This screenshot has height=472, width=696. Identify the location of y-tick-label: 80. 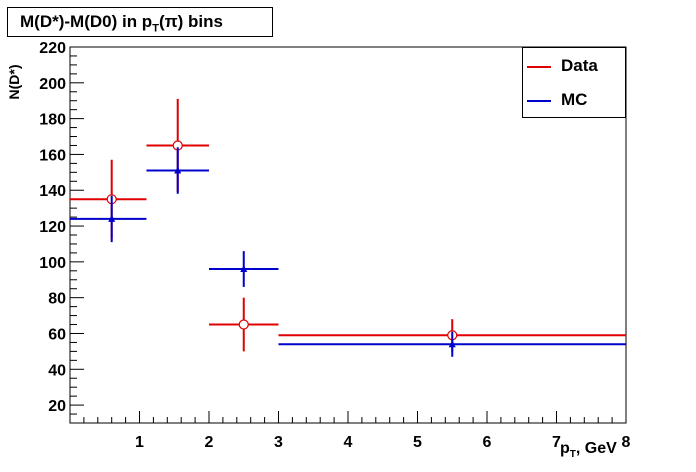
(57, 299).